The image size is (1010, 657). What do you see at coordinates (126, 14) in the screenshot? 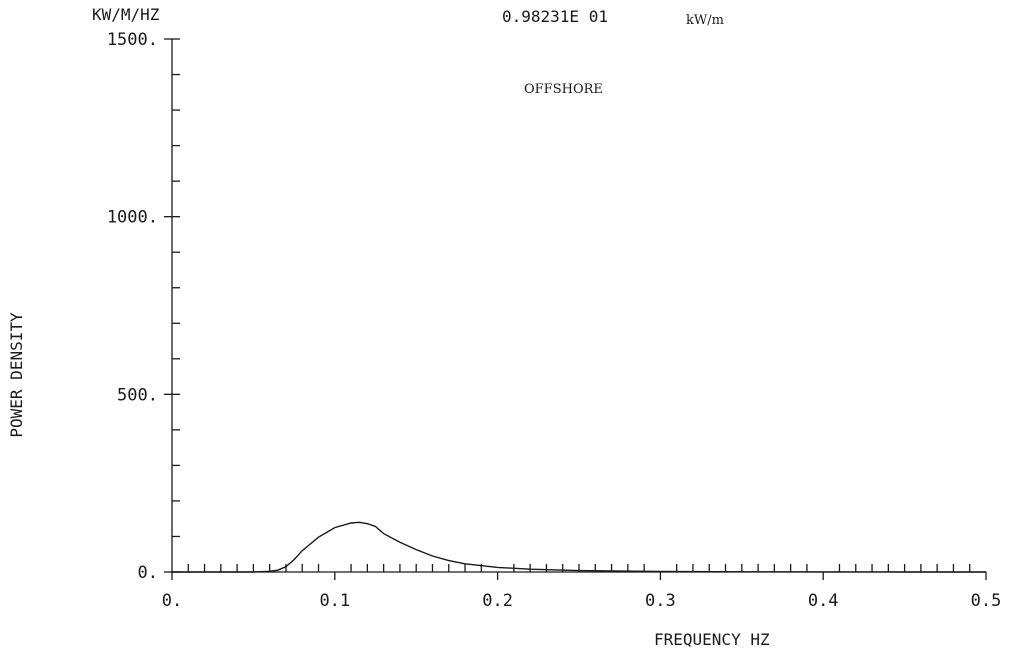
I see `y-unit-label: KW/M/HZ` at bounding box center [126, 14].